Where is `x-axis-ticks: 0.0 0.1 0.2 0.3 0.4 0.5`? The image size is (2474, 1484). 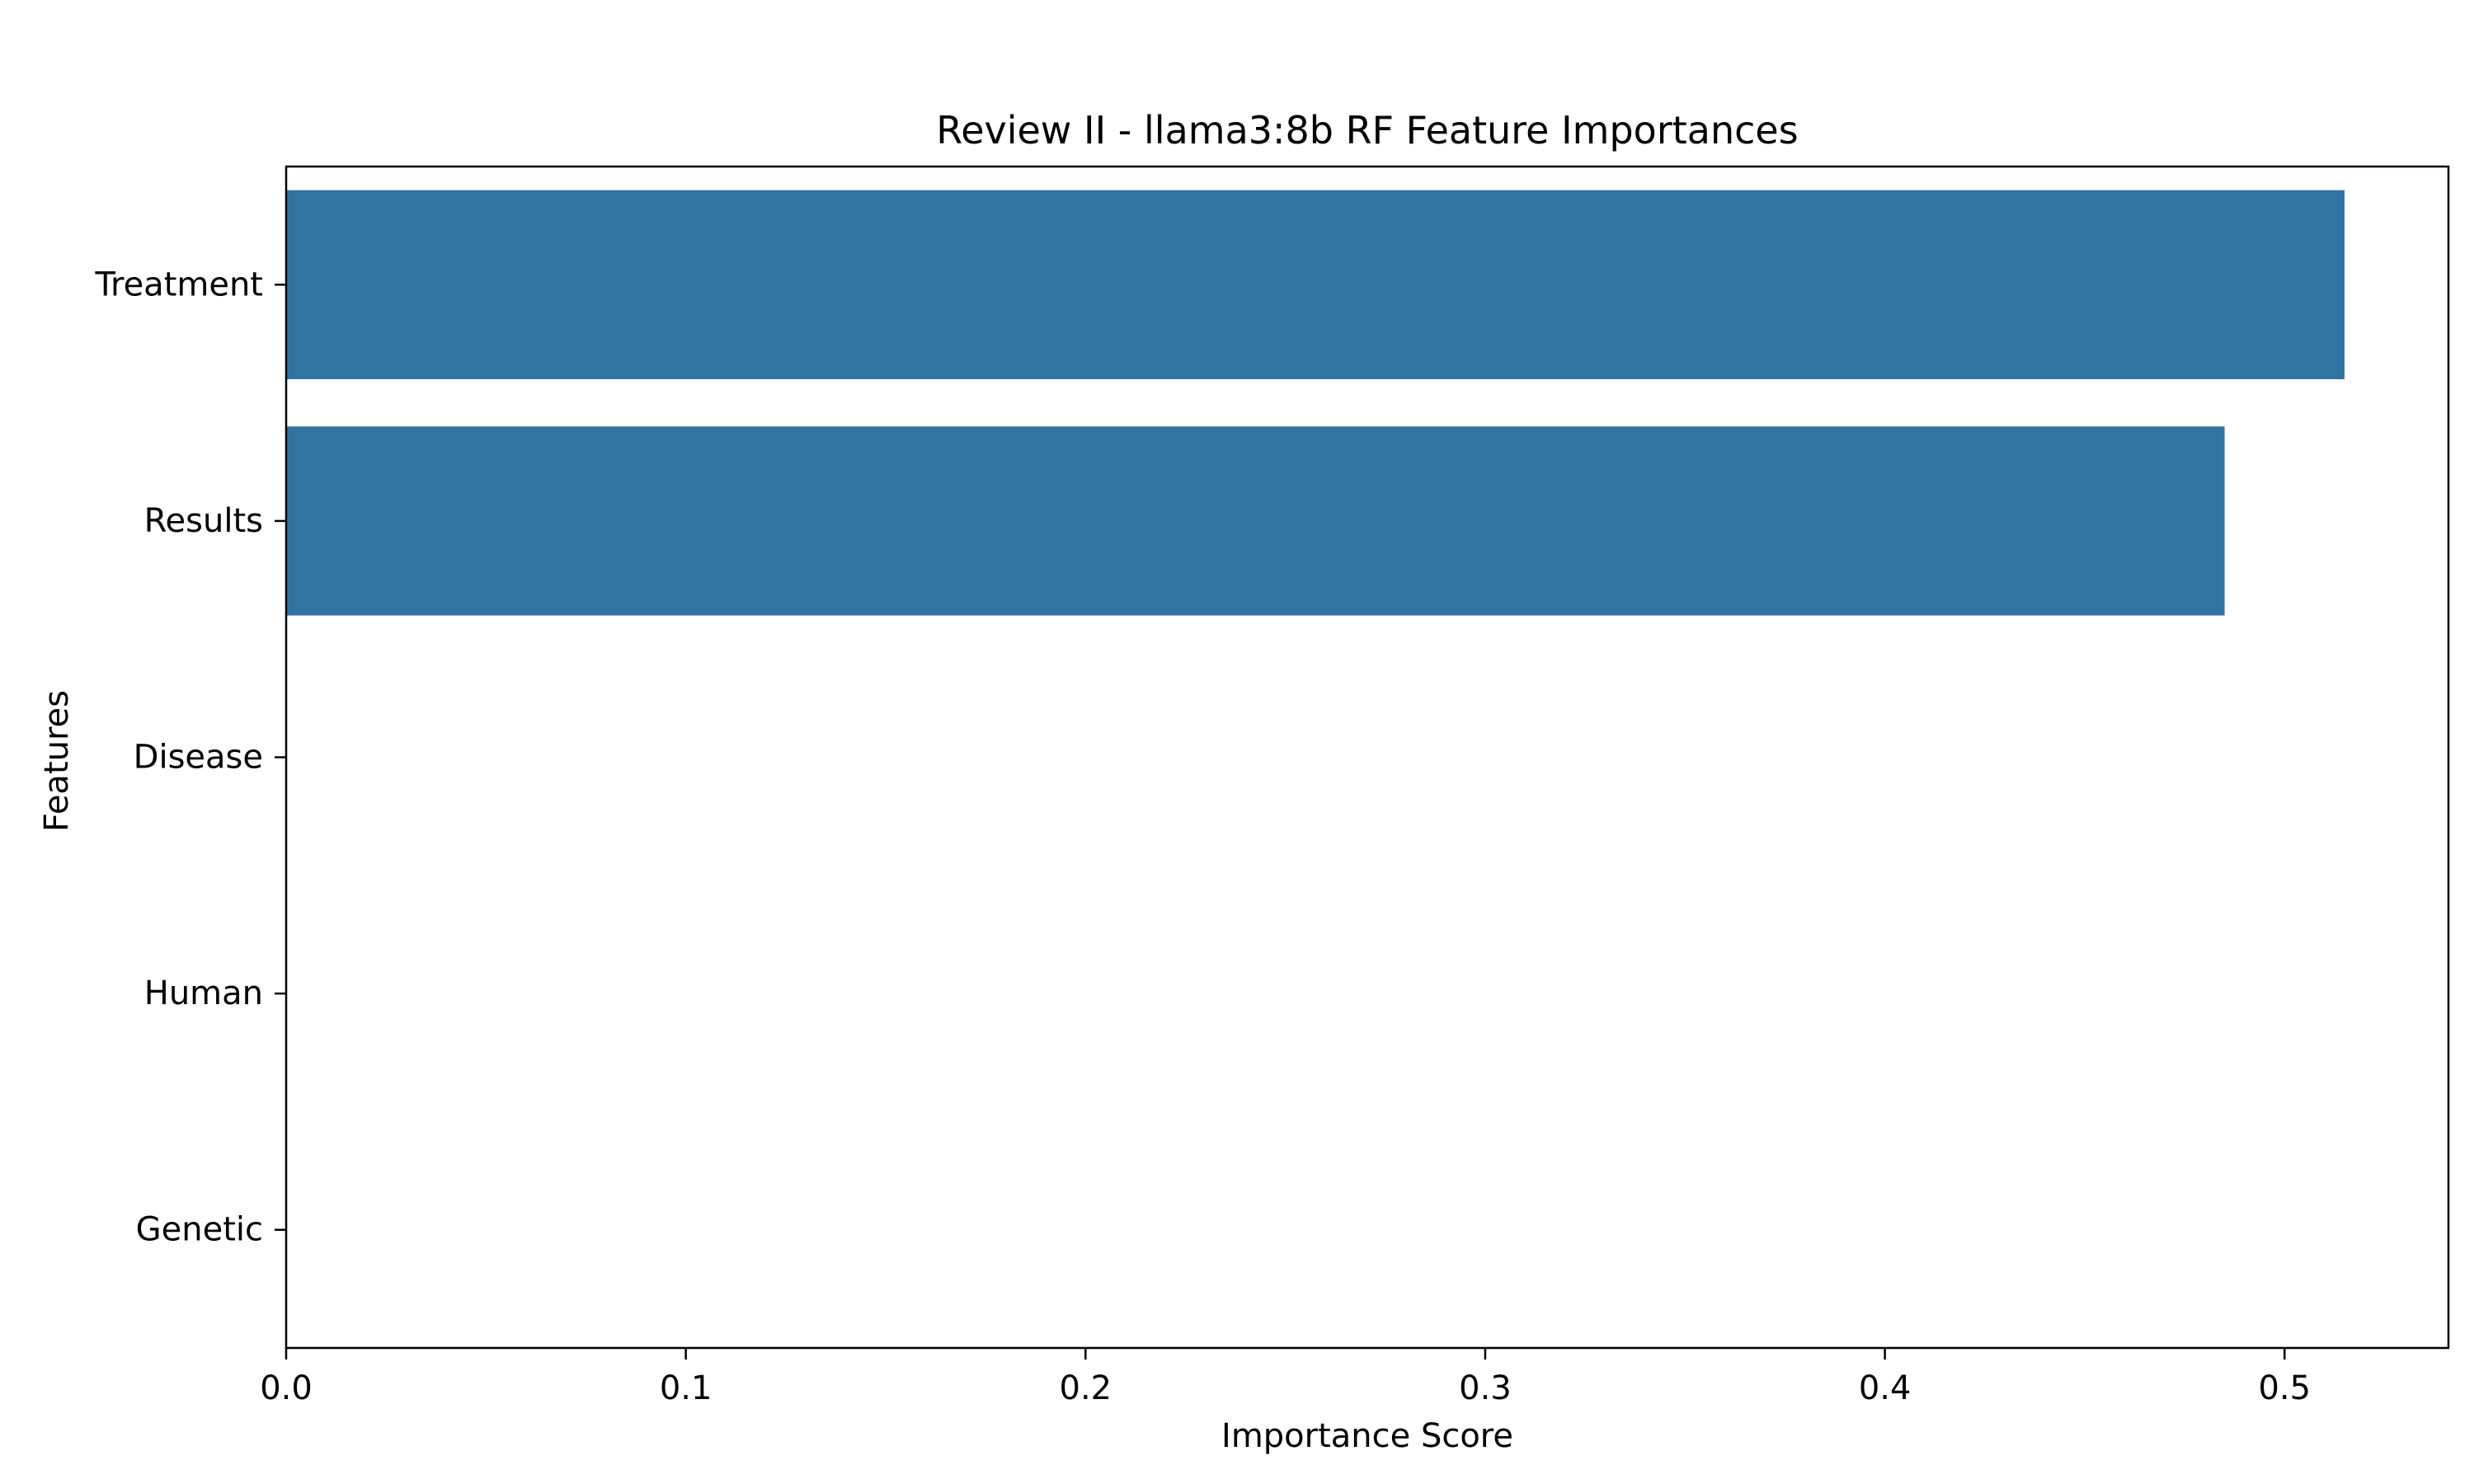 x-axis-ticks: 0.0 0.1 0.2 0.3 0.4 0.5 is located at coordinates (1285, 1377).